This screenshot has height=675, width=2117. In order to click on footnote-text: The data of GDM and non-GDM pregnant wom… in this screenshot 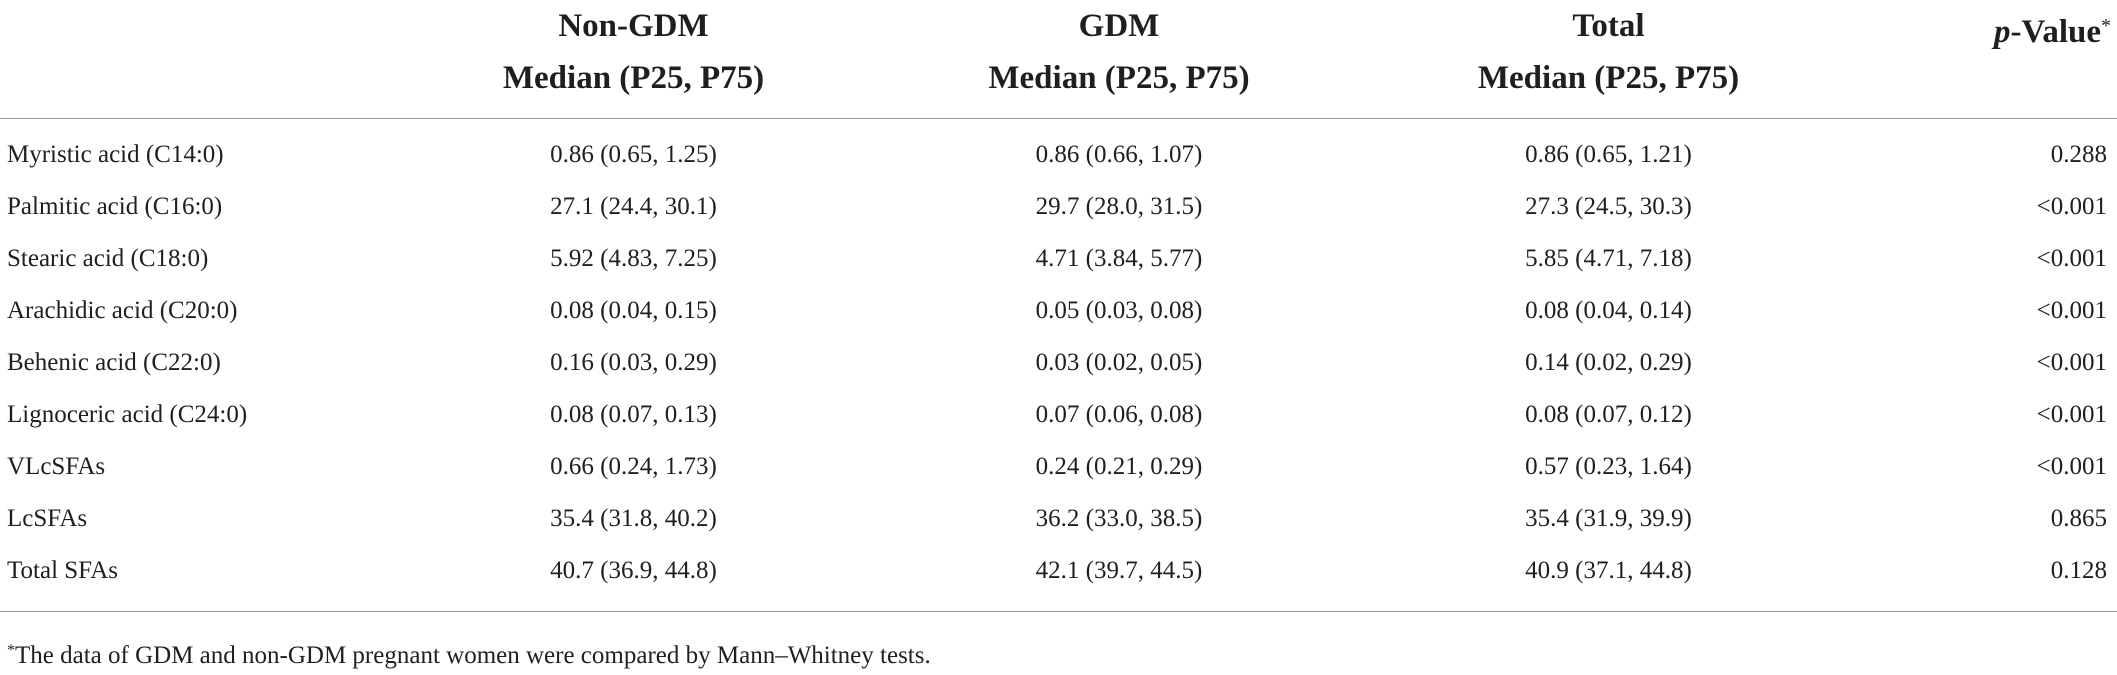, I will do `click(473, 655)`.